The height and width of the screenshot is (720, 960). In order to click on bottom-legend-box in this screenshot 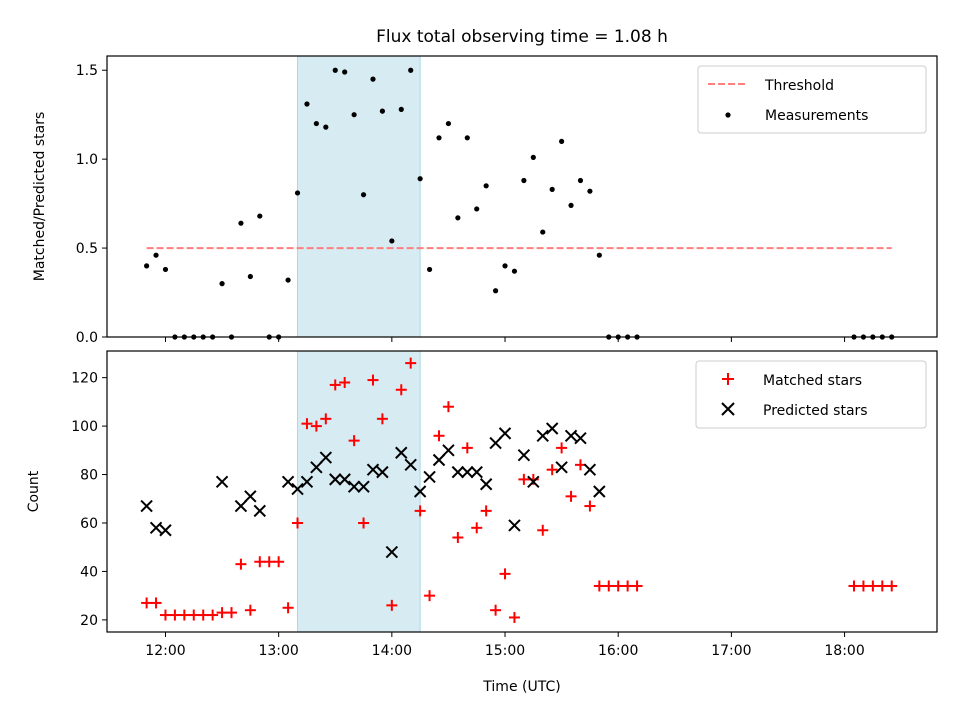, I will do `click(811, 394)`.